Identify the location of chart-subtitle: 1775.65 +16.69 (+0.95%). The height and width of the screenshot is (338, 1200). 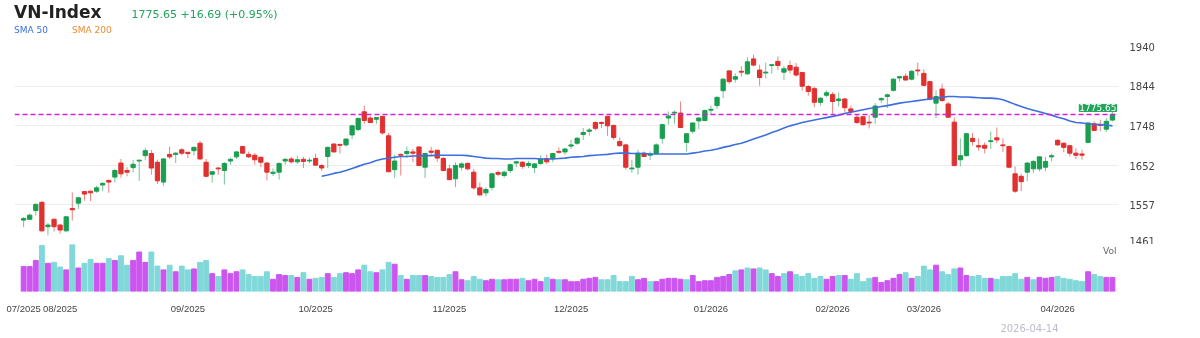
(204, 14).